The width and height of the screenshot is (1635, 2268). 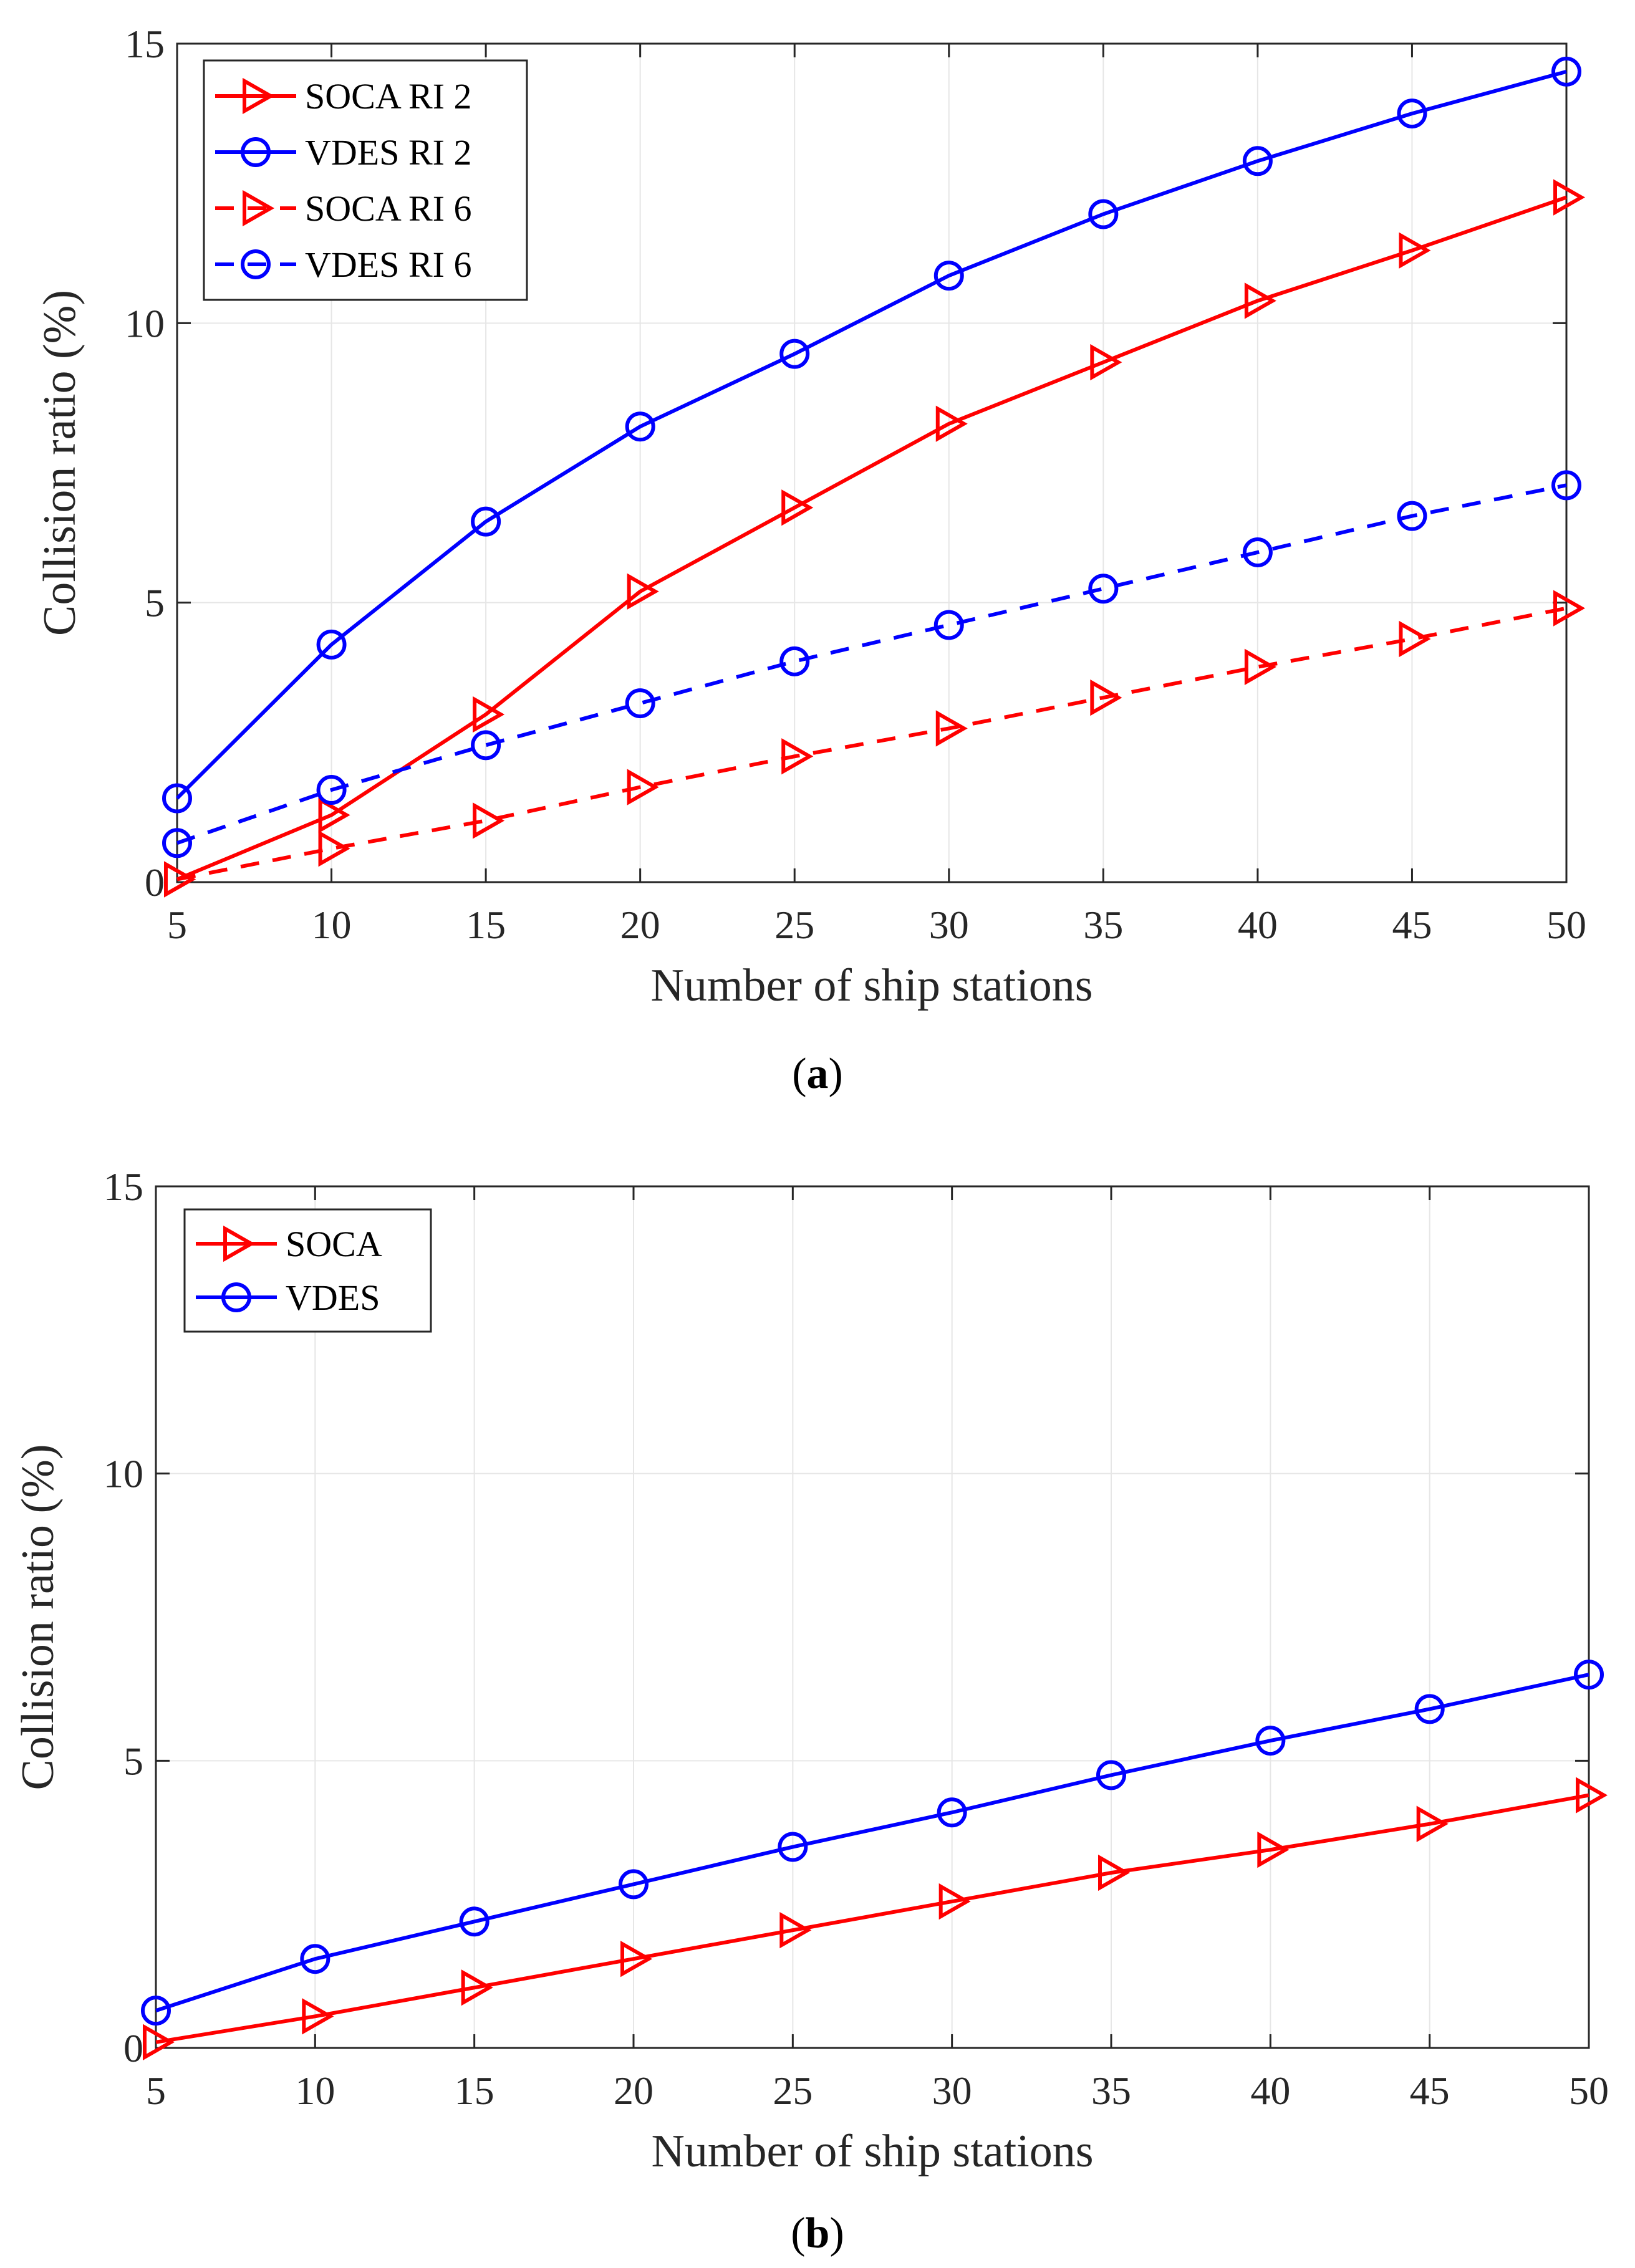 What do you see at coordinates (1270, 2091) in the screenshot?
I see `x-tick-label: 40` at bounding box center [1270, 2091].